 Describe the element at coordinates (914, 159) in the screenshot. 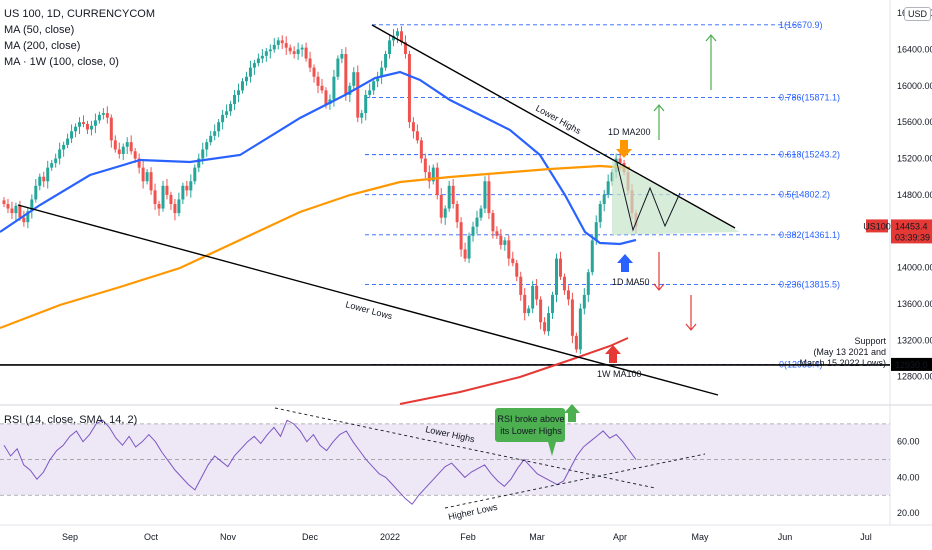

I see `price-tick-label: 15200.00` at that location.